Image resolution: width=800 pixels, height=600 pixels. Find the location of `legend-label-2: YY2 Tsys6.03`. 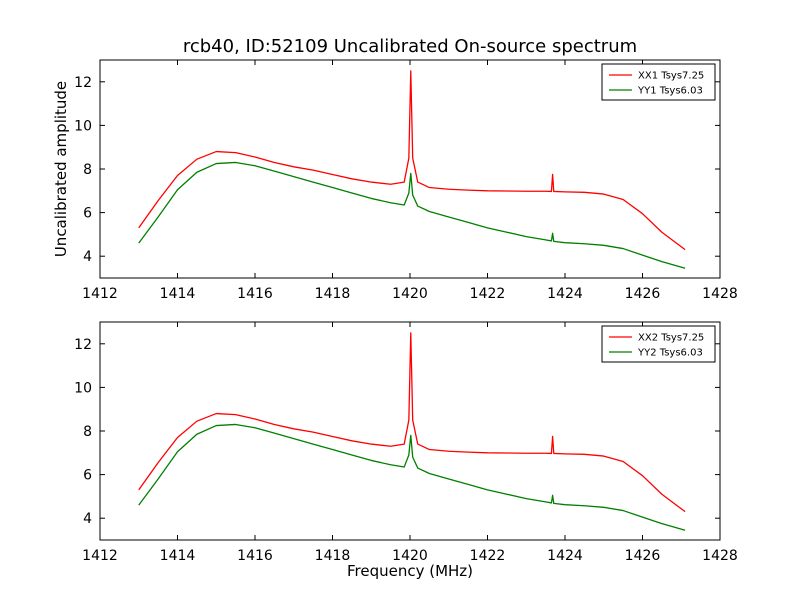

legend-label-2: YY2 Tsys6.03 is located at coordinates (670, 353).